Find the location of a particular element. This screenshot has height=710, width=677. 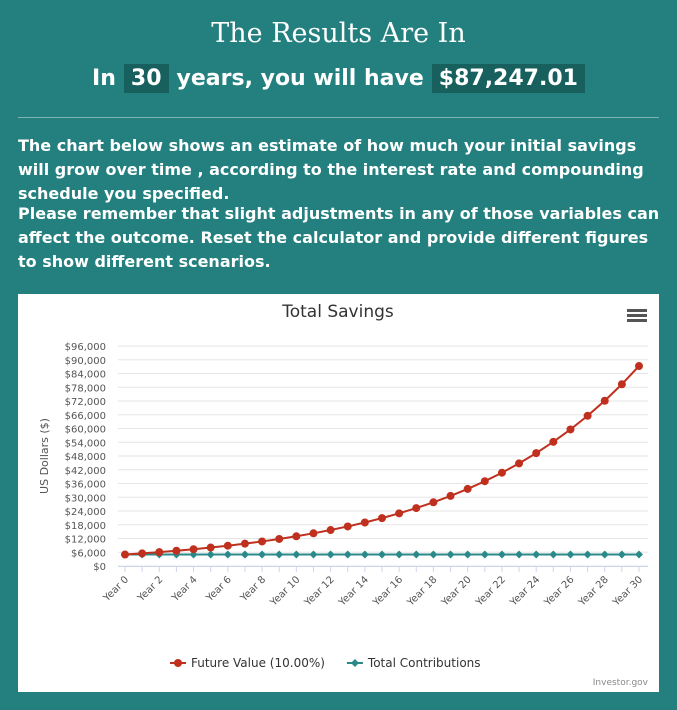

summary-text: In is located at coordinates (104, 78).